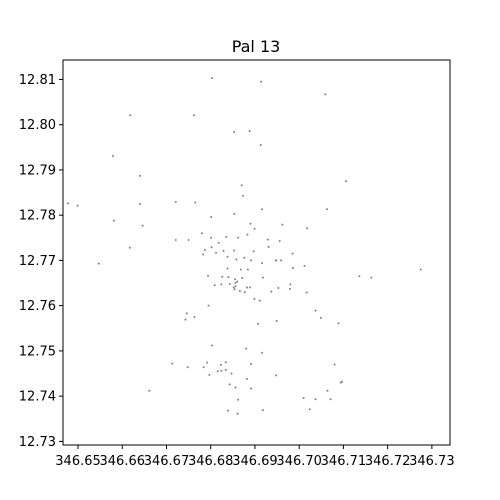  Describe the element at coordinates (255, 461) in the screenshot. I see `x-tick-label: 346.69` at that location.